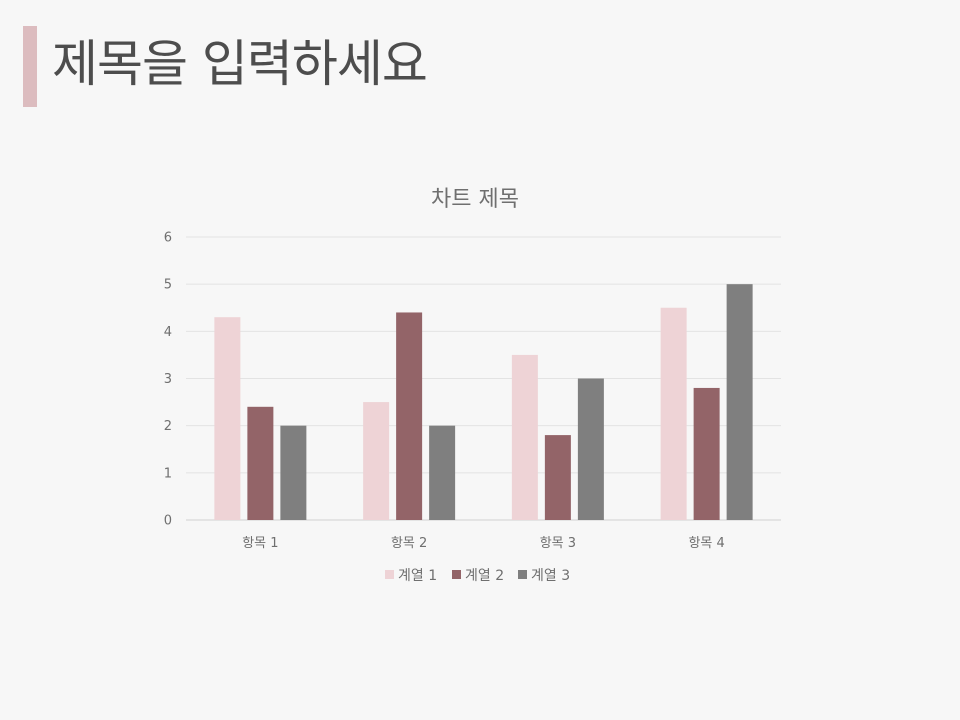  I want to click on title-accent-bar, so click(30, 66).